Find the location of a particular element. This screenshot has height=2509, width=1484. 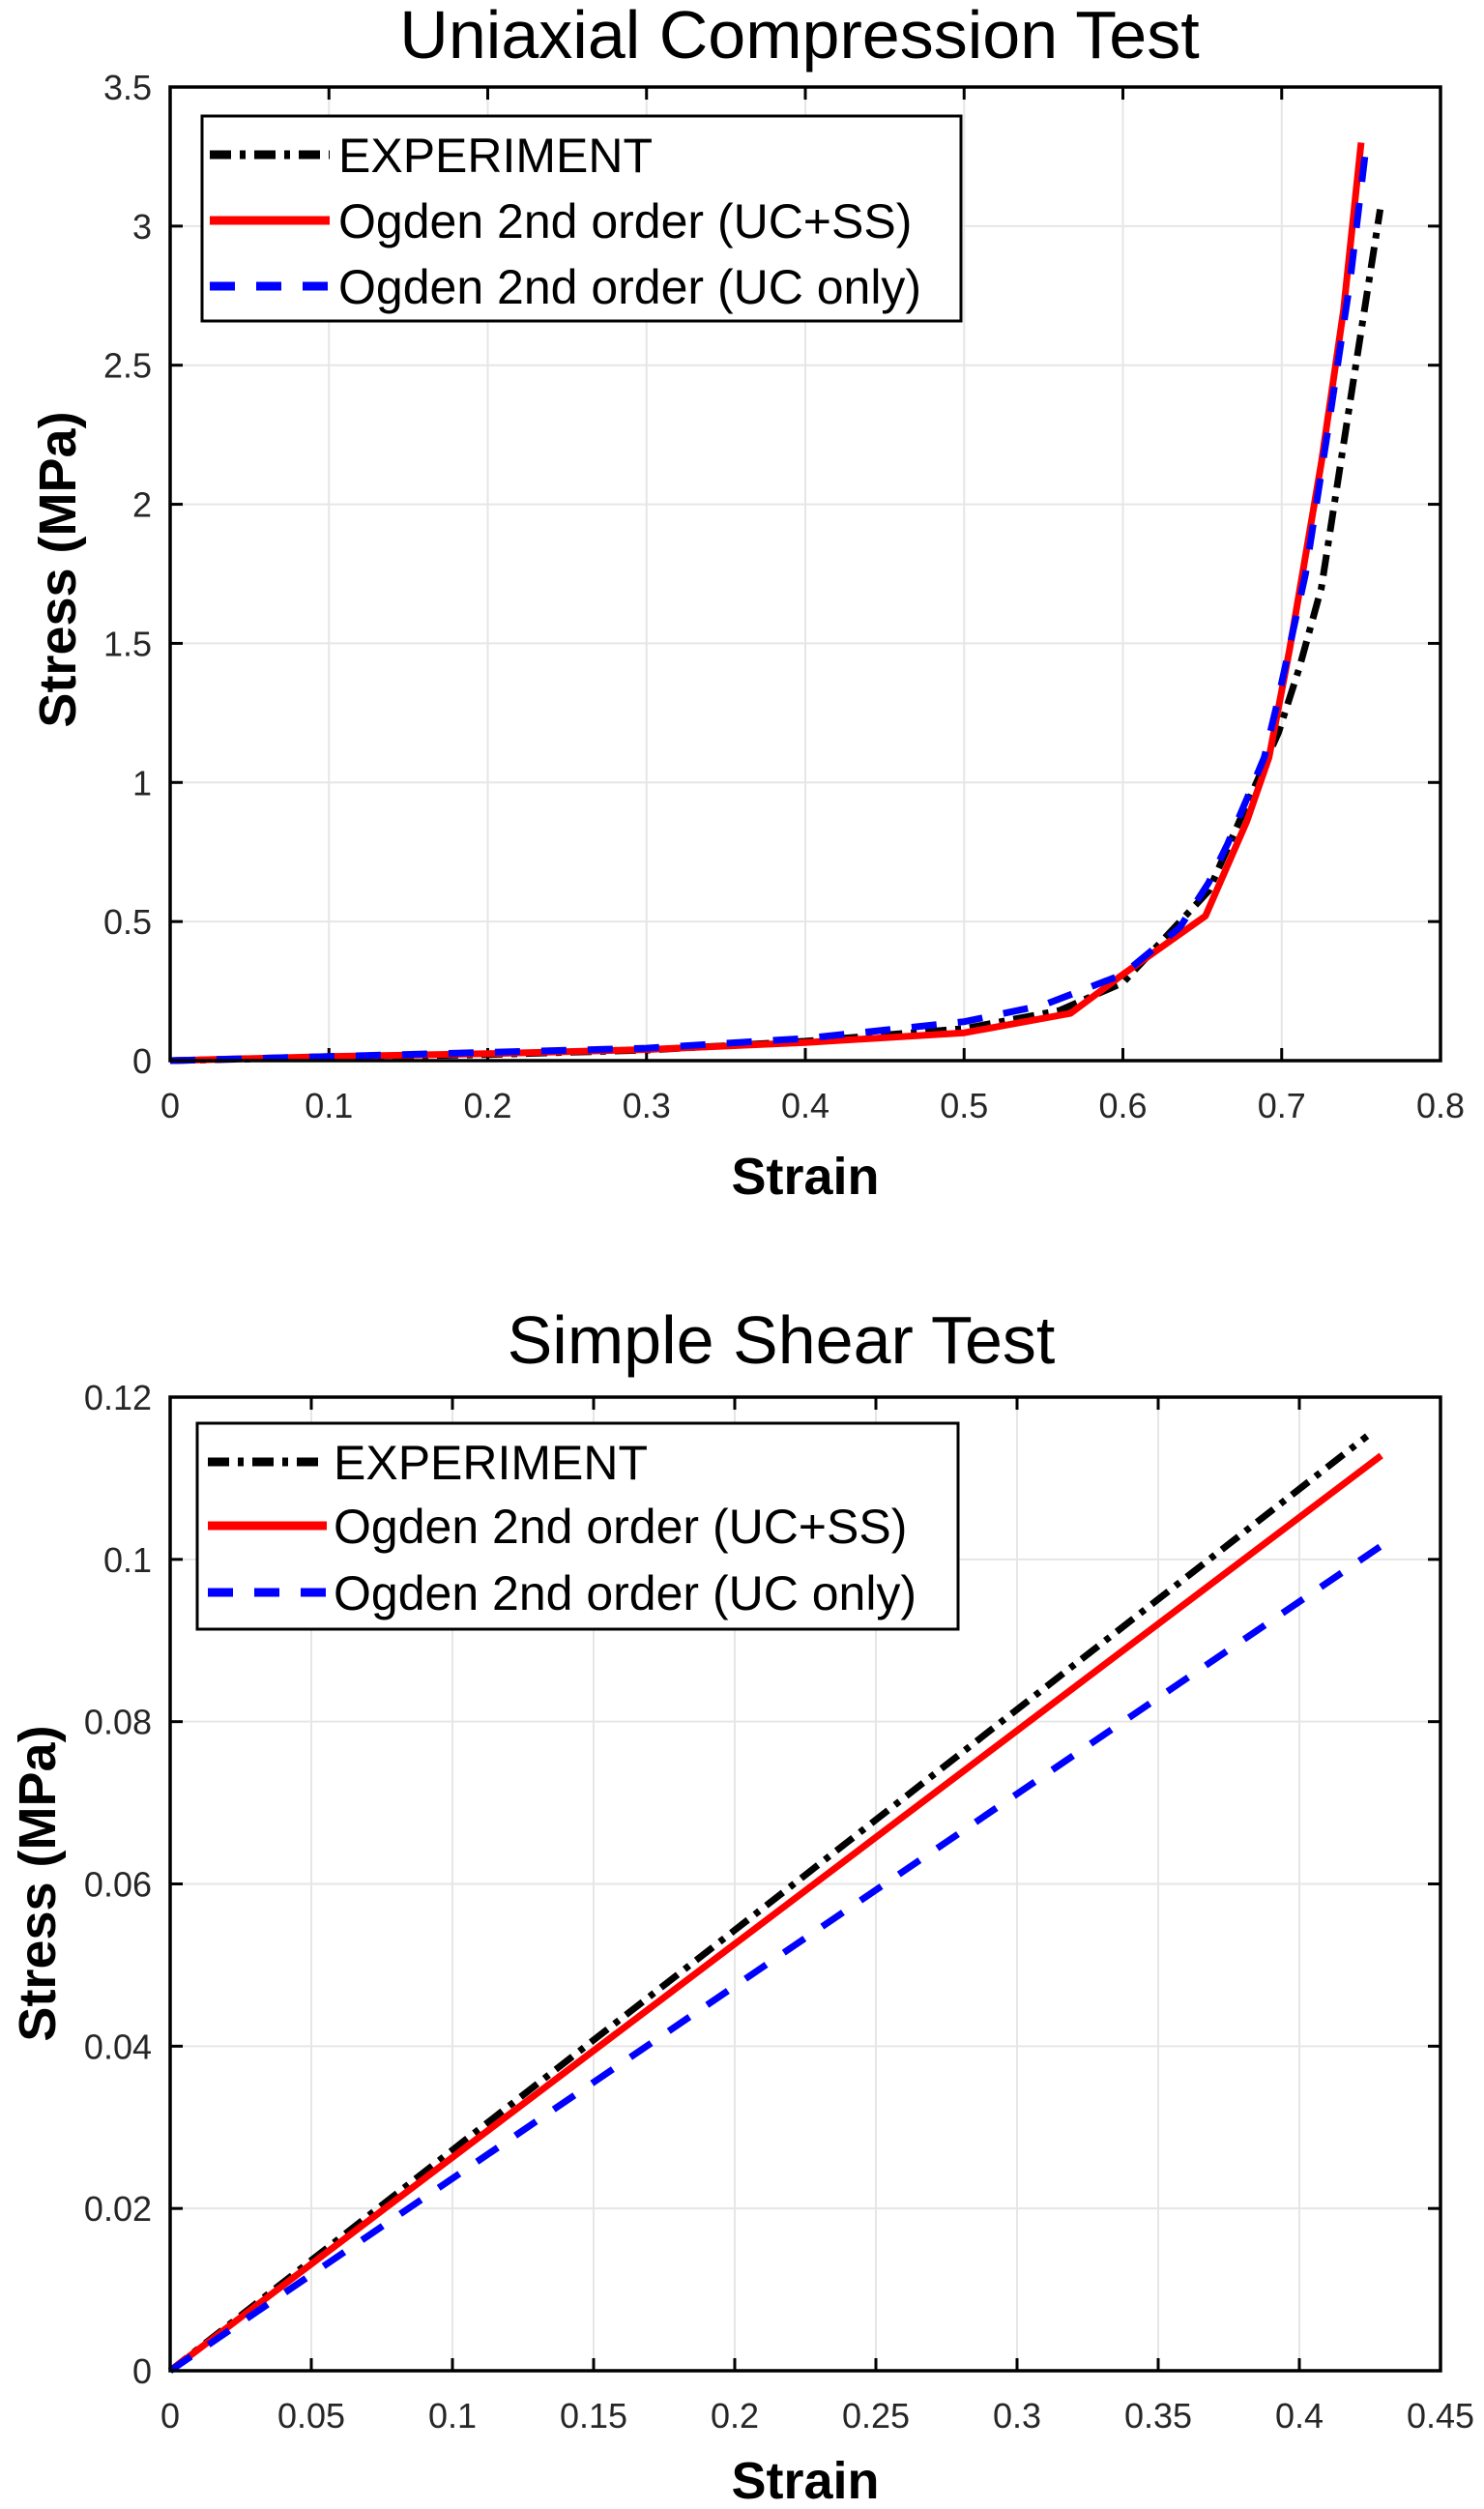

y-tick-label: 2 is located at coordinates (142, 505).